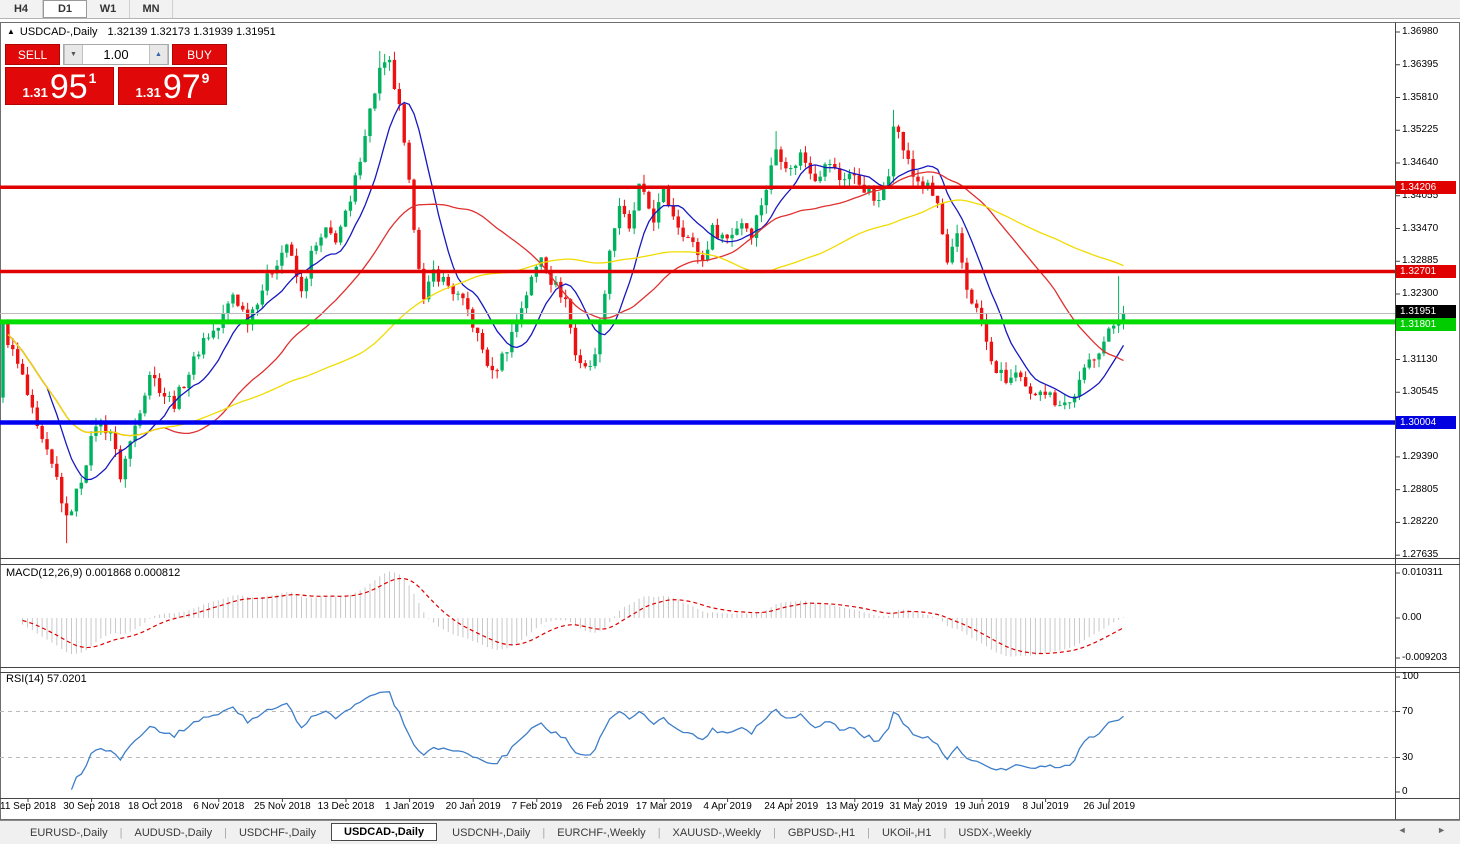  What do you see at coordinates (1420, 293) in the screenshot?
I see `price-tick-label: 1.32300` at bounding box center [1420, 293].